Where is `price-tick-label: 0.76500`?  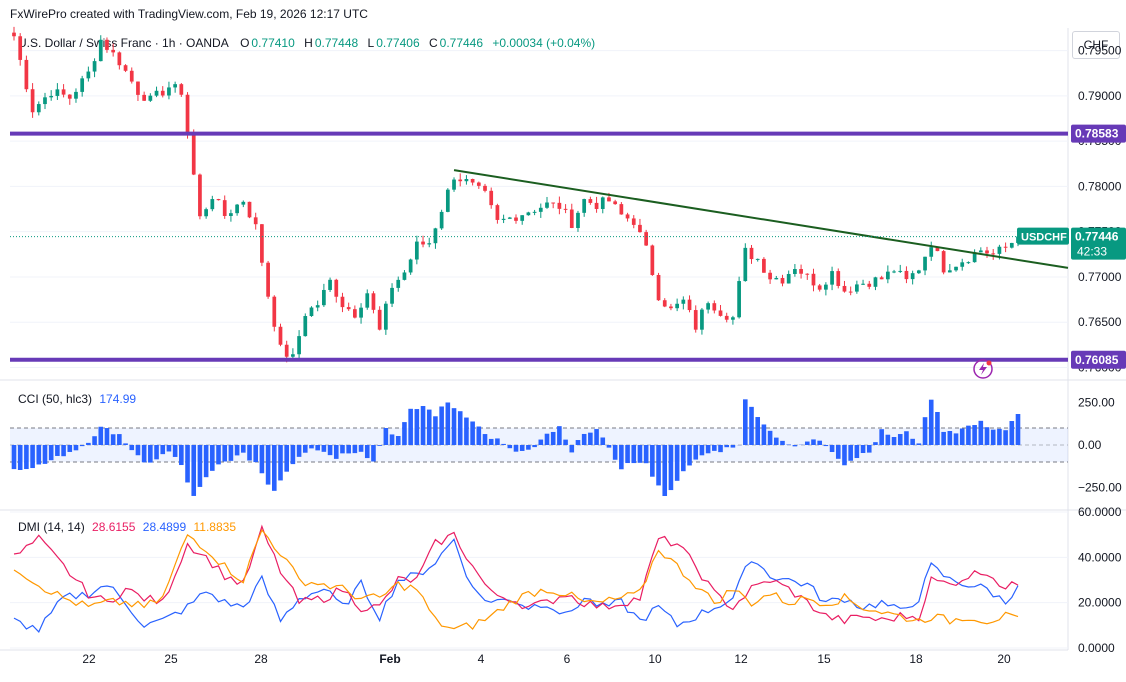
price-tick-label: 0.76500 is located at coordinates (1100, 322).